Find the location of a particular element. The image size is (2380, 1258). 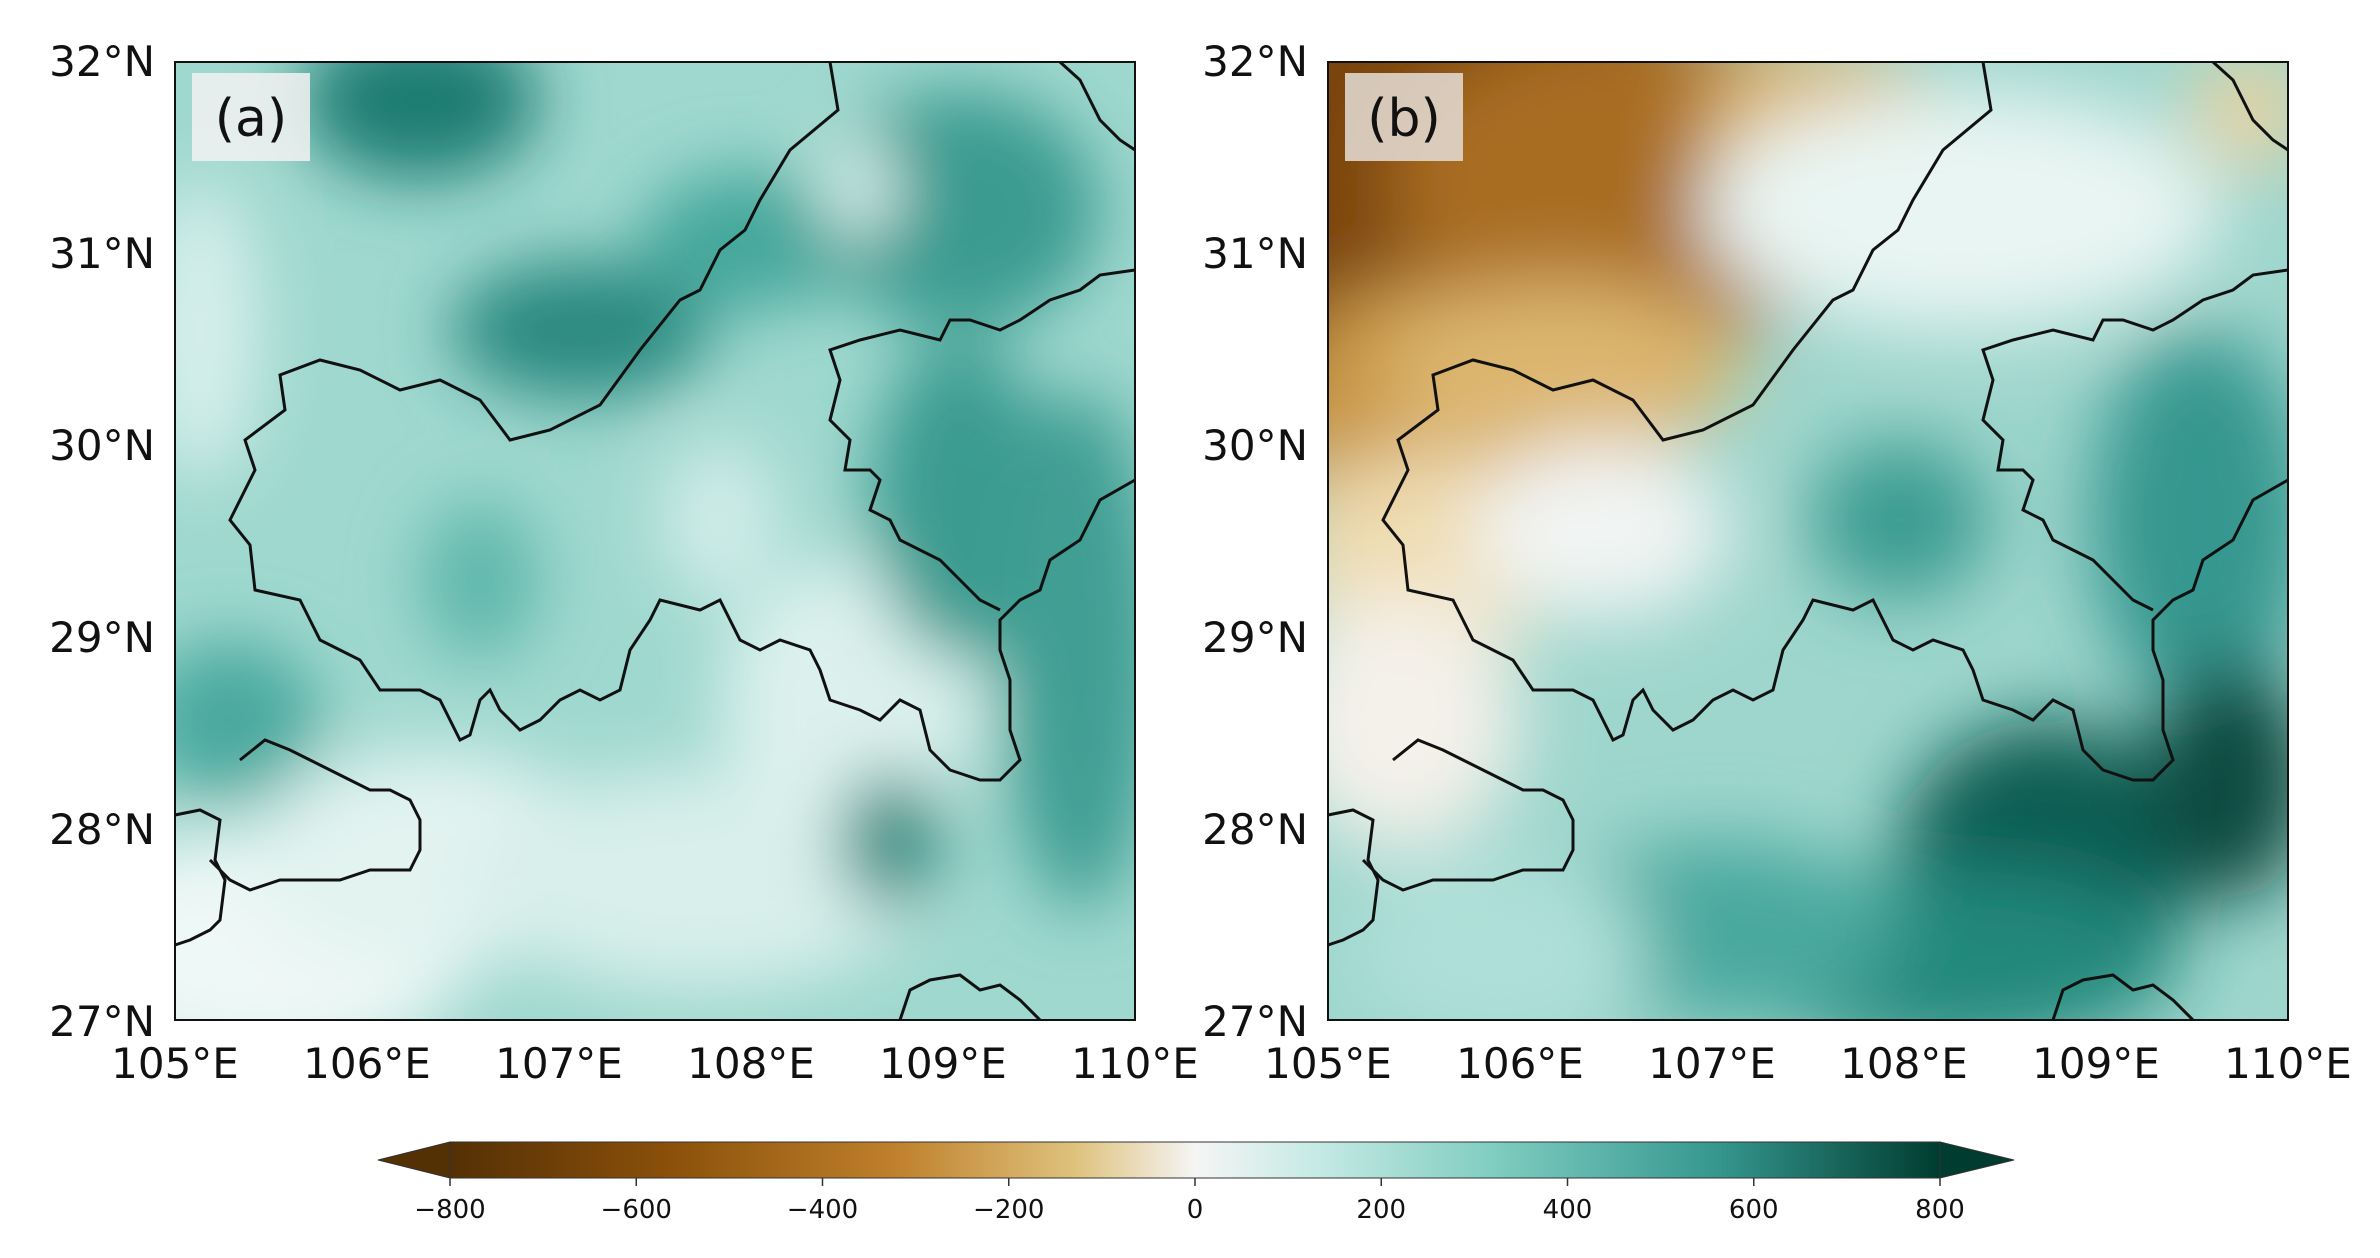

colorbar-ticks: −800 −600 −400 −200 0 200 400 600 800 is located at coordinates (1189, 1201).